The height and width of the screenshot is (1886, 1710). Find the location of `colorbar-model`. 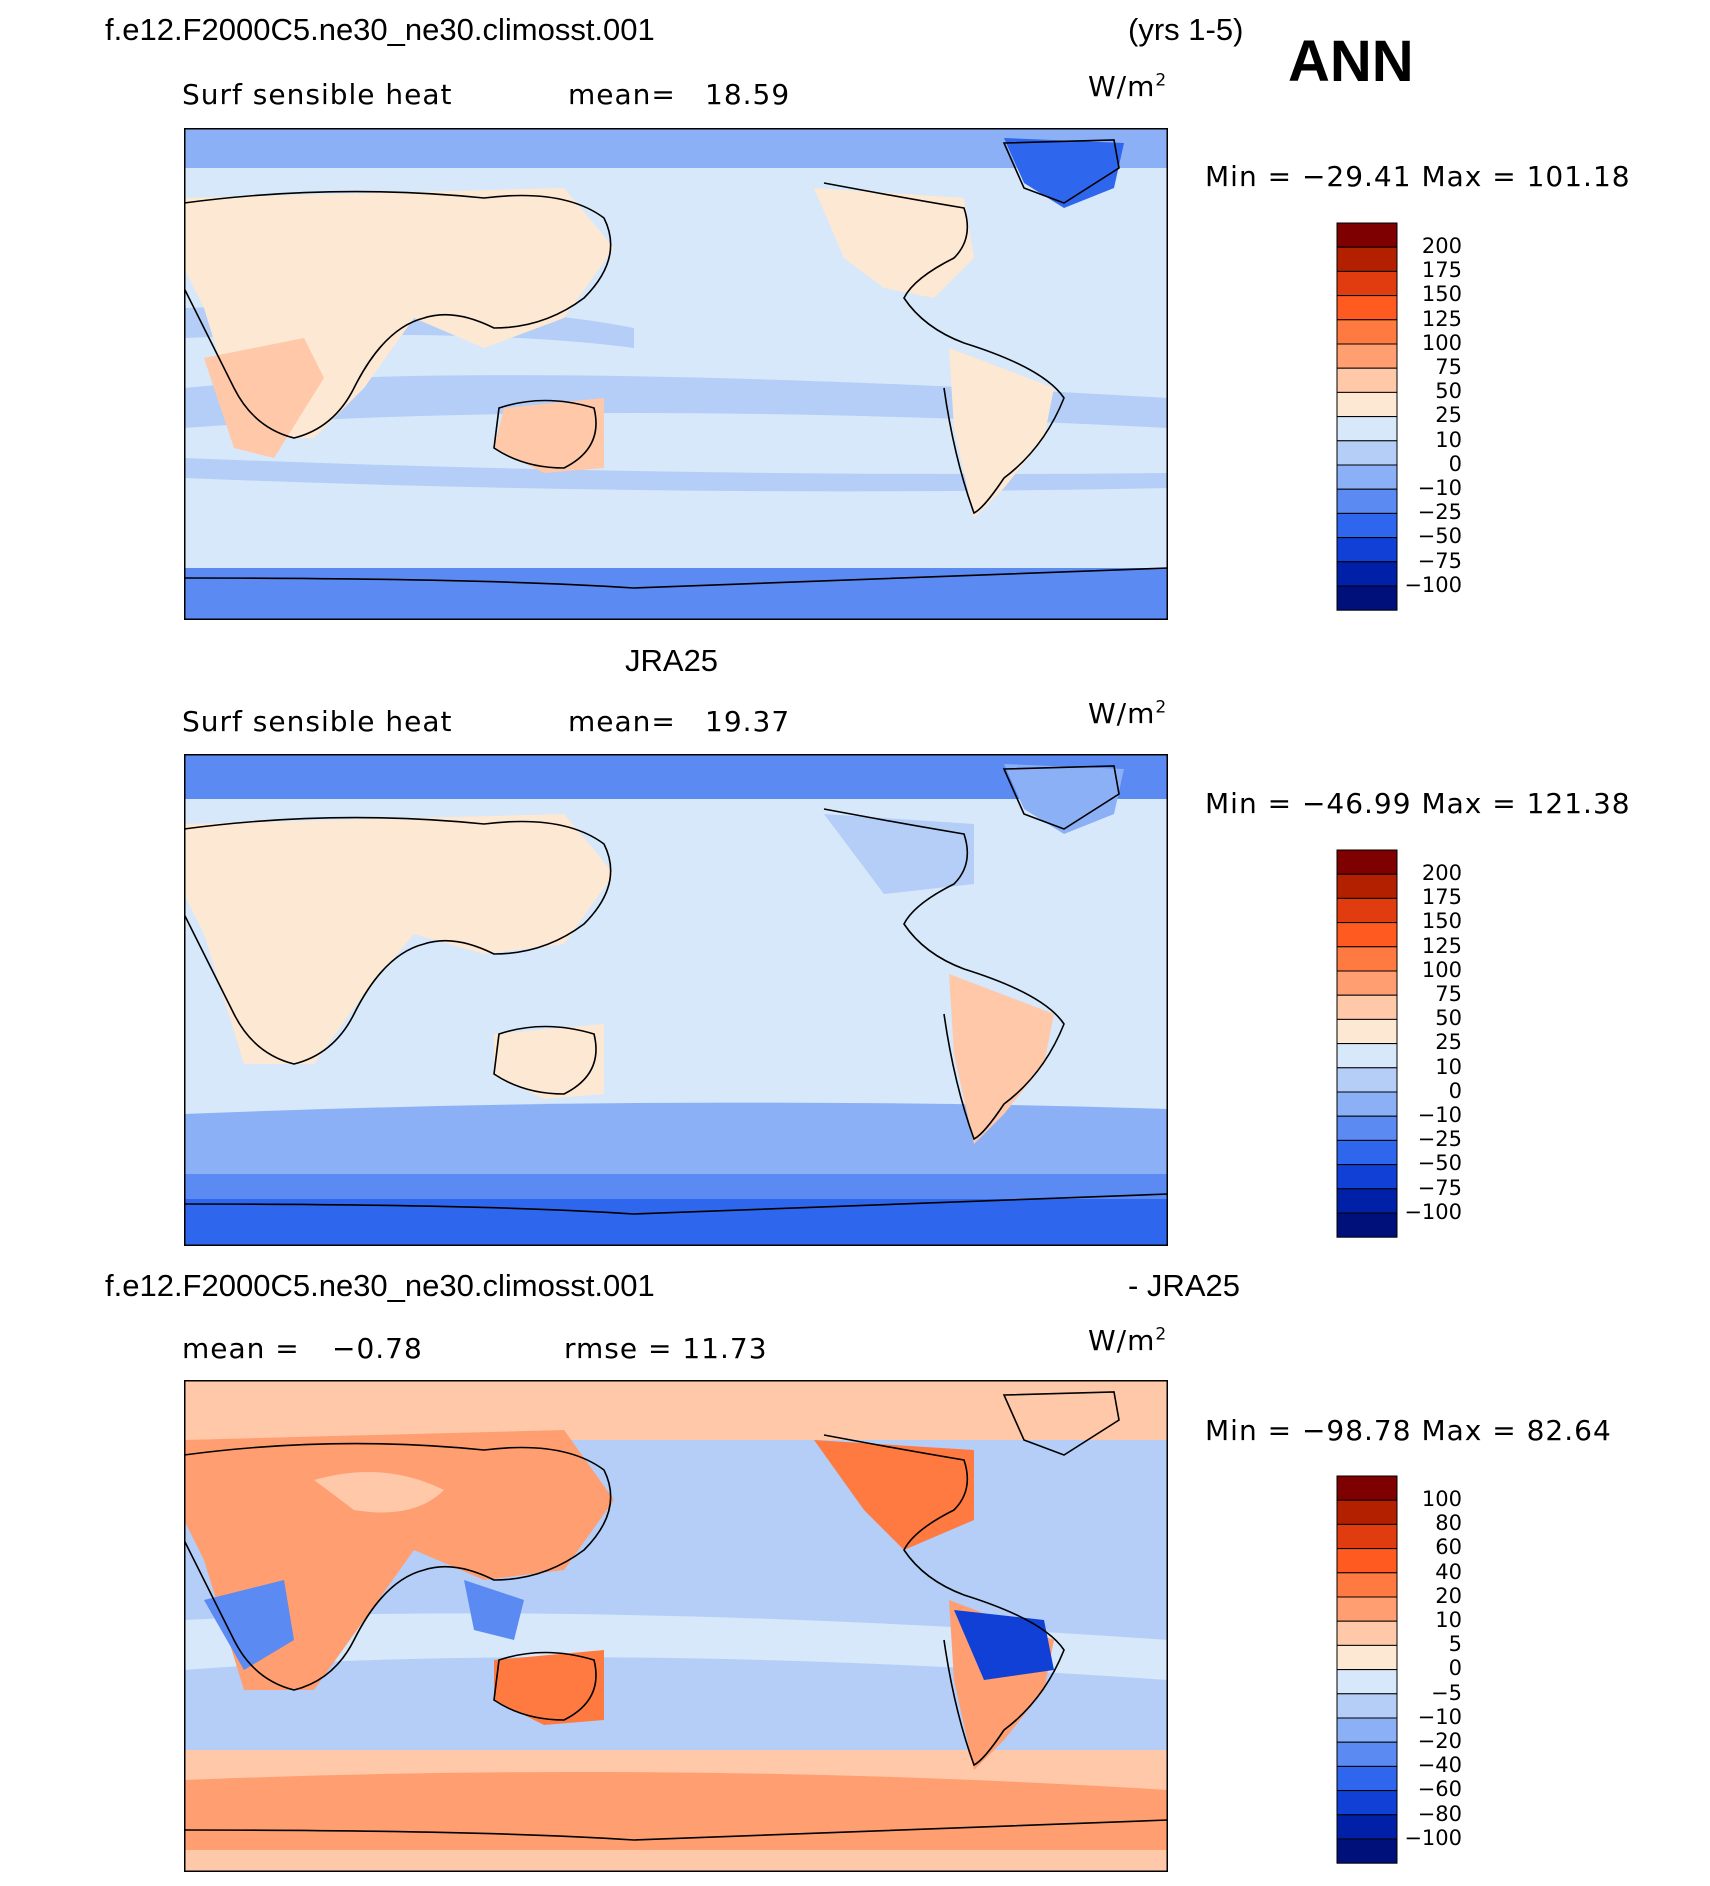

colorbar-model is located at coordinates (1367, 417).